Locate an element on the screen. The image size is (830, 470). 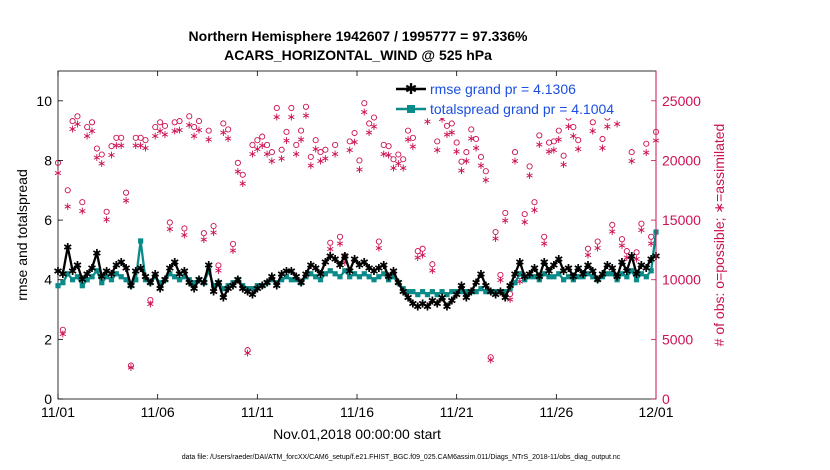
x-tick-label: 11/06 is located at coordinates (158, 412).